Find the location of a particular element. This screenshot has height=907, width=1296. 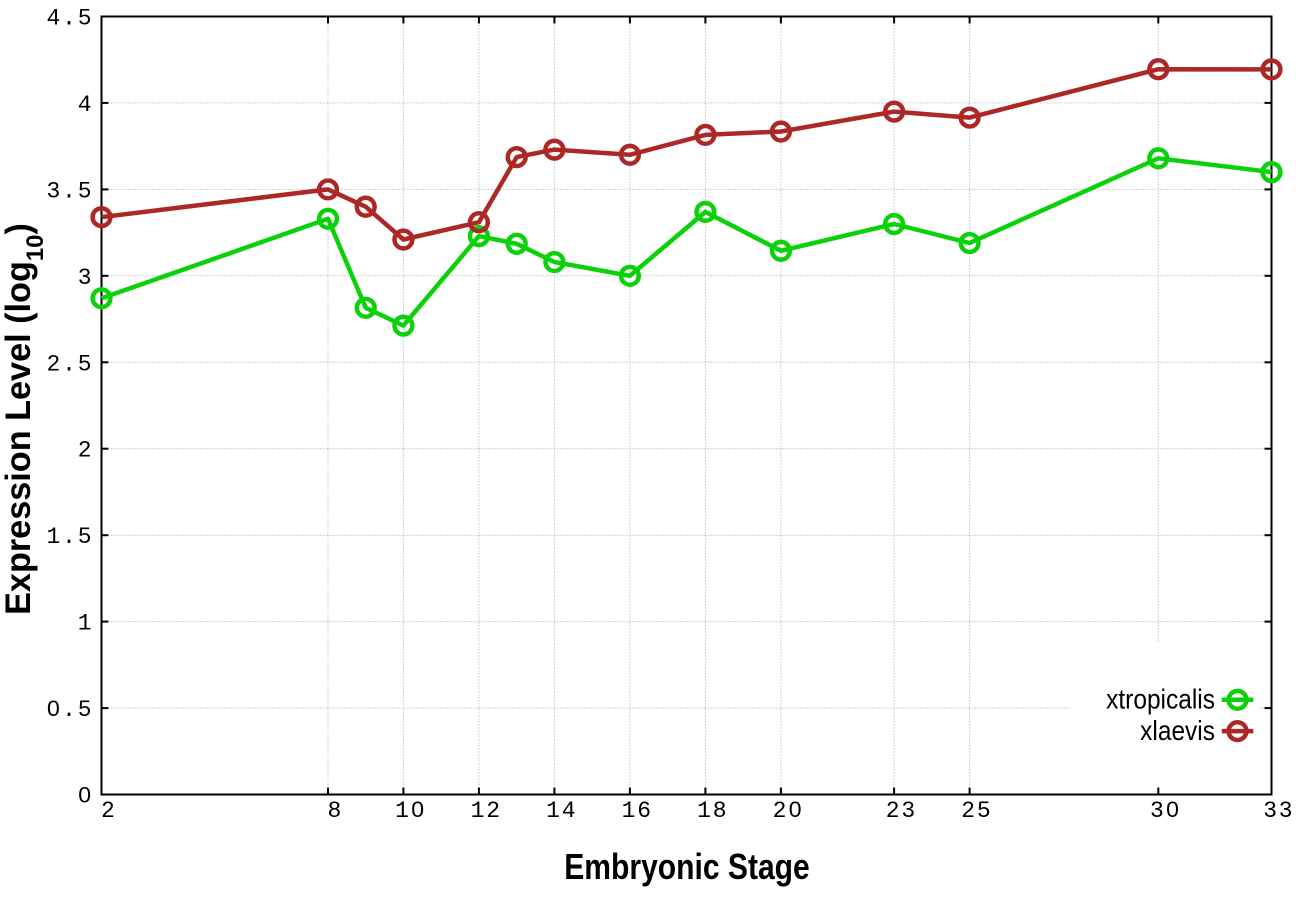

svg-text: xlaevis is located at coordinates (1177, 730).